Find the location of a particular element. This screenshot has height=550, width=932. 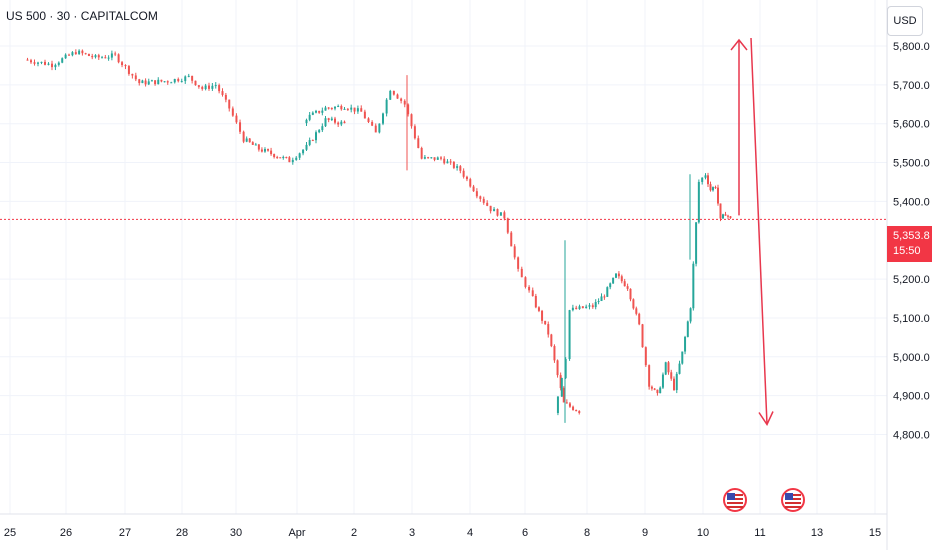

price-tick-label: 5,800.0 is located at coordinates (911, 47).